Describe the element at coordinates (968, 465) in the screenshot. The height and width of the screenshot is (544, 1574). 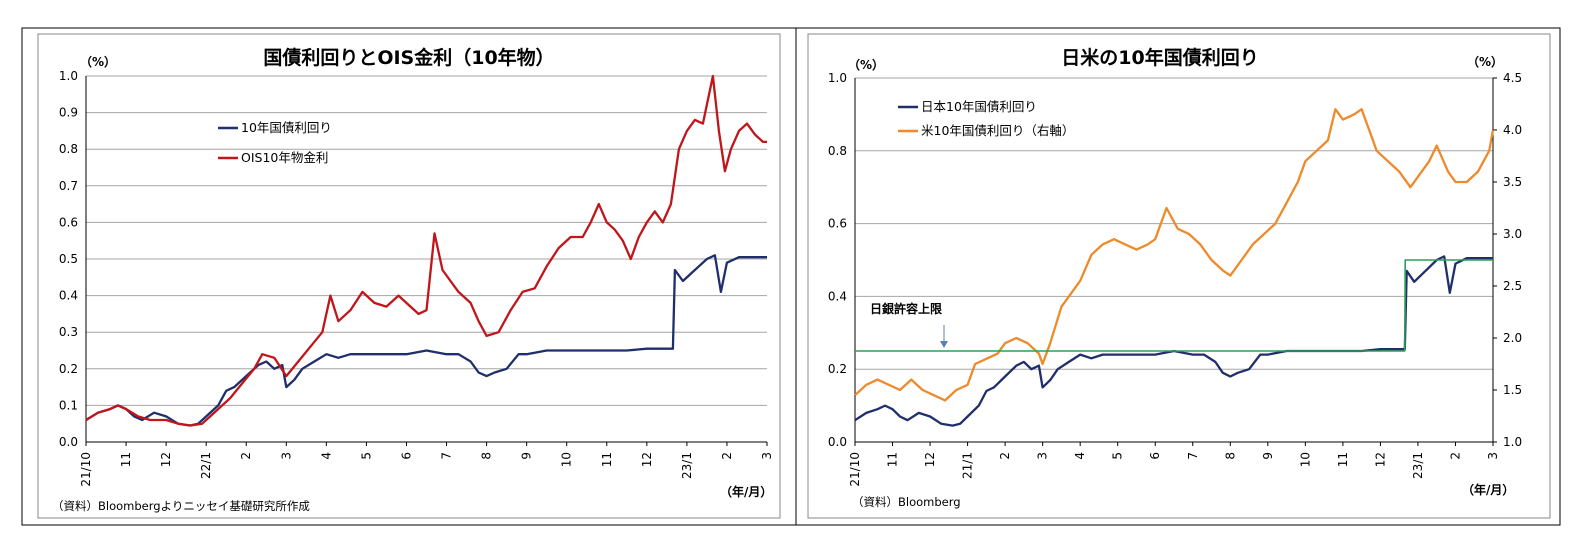
I see `x-tick-label: 21/1` at that location.